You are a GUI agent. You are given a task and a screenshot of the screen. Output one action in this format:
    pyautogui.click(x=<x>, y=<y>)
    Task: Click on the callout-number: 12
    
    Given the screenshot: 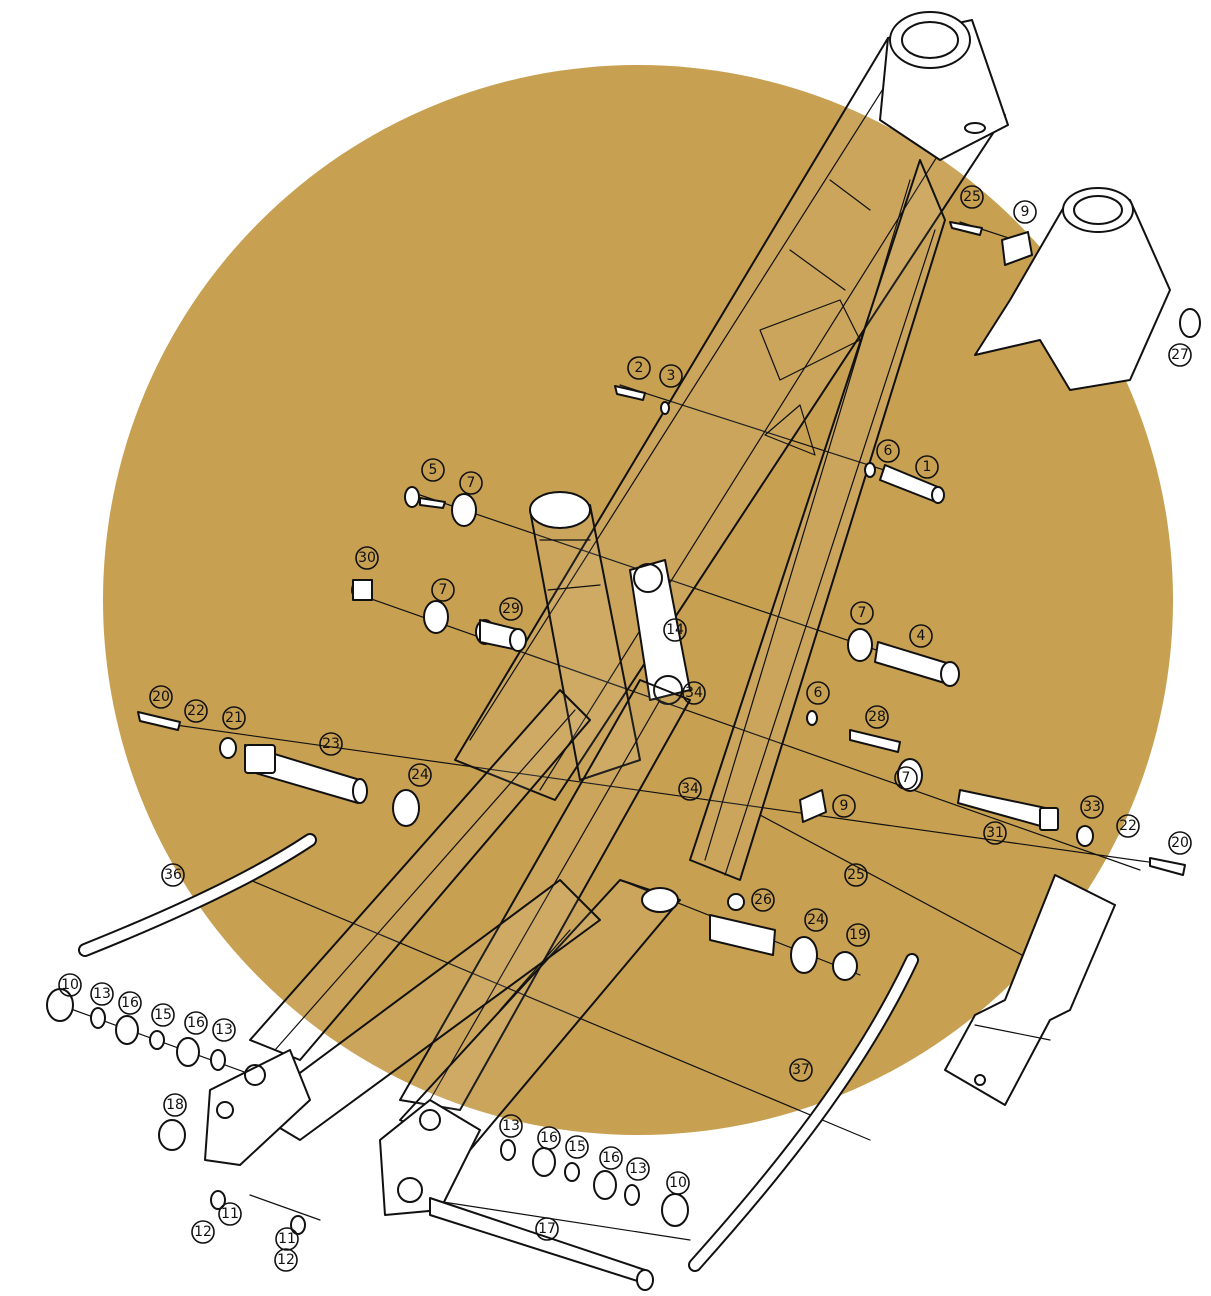 What is the action you would take?
    pyautogui.click(x=203, y=1232)
    